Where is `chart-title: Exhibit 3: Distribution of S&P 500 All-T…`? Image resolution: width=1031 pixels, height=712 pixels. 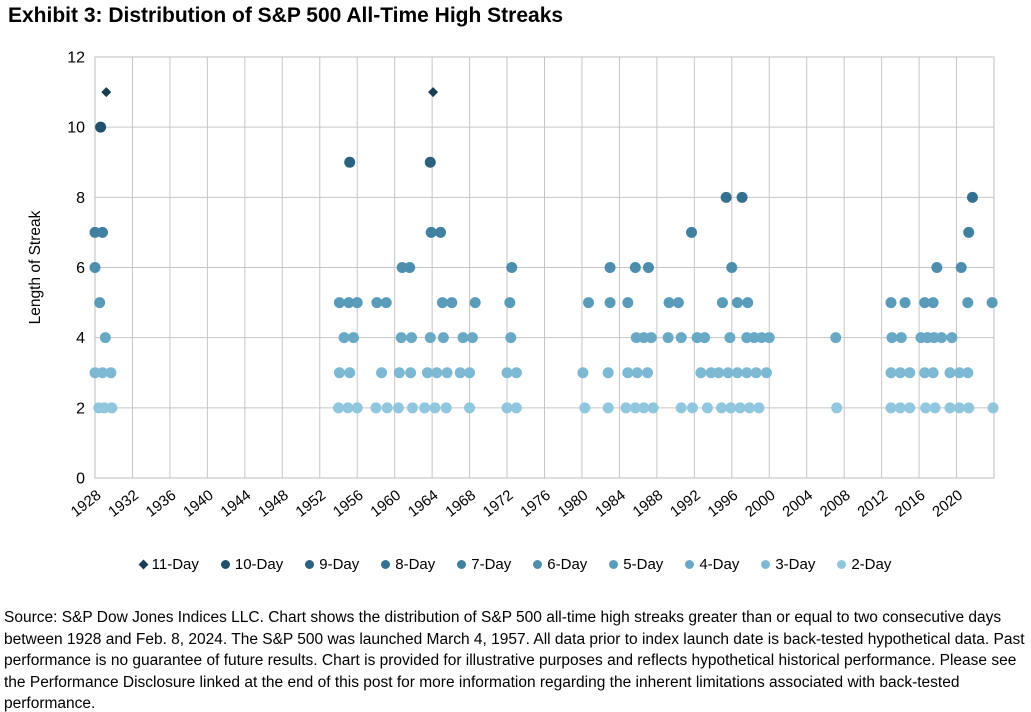
chart-title: Exhibit 3: Distribution of S&P 500 All-T… is located at coordinates (286, 15).